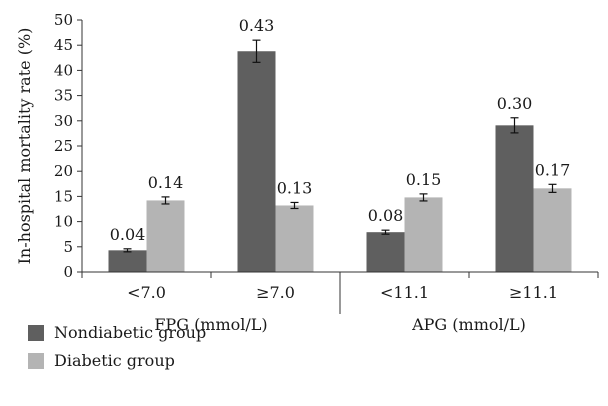  Describe the element at coordinates (63, 196) in the screenshot. I see `y-tick-label: 15` at that location.